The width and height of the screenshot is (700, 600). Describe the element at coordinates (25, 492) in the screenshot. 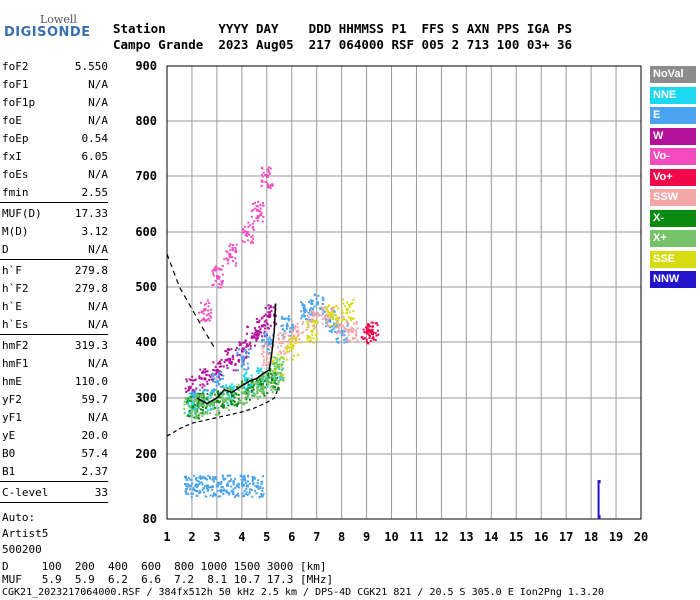

I see `param-label: C-level` at that location.